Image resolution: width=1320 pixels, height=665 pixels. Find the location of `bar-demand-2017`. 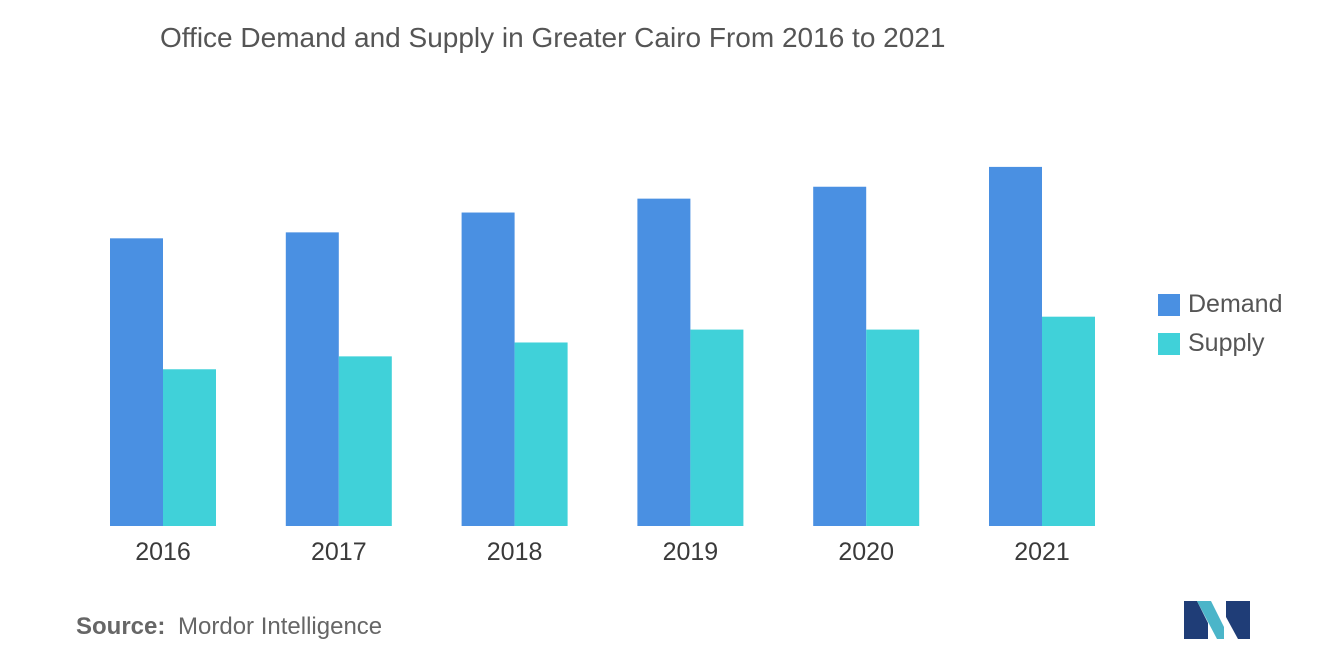

bar-demand-2017 is located at coordinates (312, 379).